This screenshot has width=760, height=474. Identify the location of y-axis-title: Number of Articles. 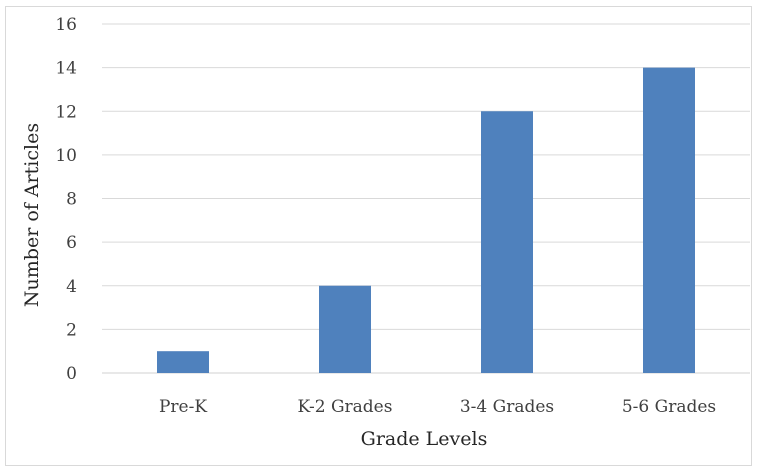
(32, 215).